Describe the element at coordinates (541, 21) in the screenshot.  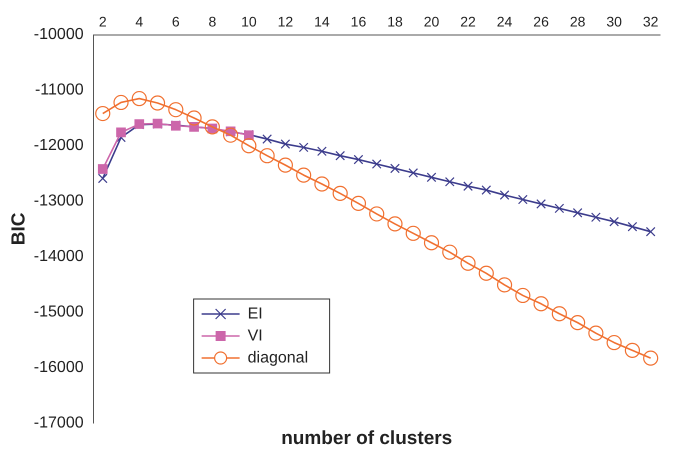
I see `x-tick-label: 26` at that location.